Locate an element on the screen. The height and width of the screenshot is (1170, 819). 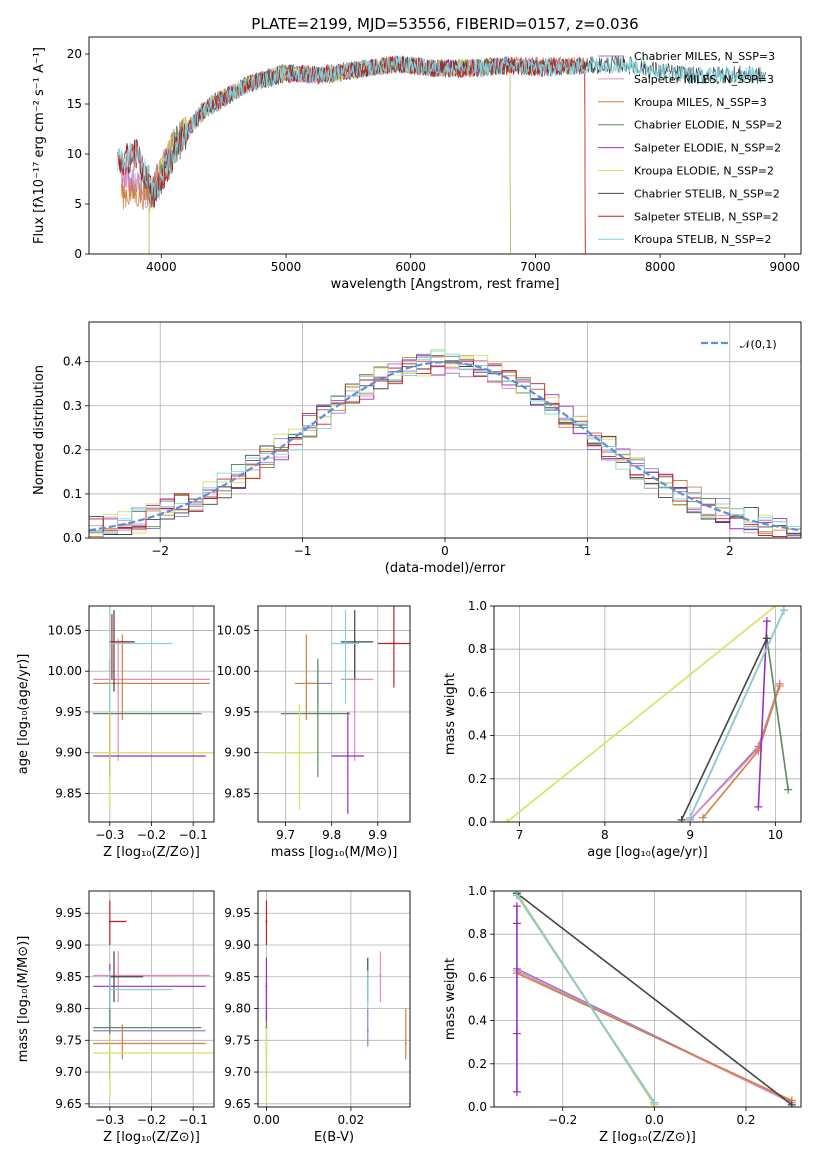
y-tick-label: 9.80 is located at coordinates (237, 1009).